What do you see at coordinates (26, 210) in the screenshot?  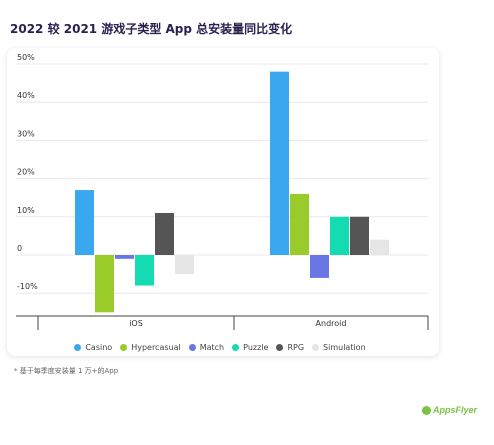 I see `y-tick-label: 10%` at bounding box center [26, 210].